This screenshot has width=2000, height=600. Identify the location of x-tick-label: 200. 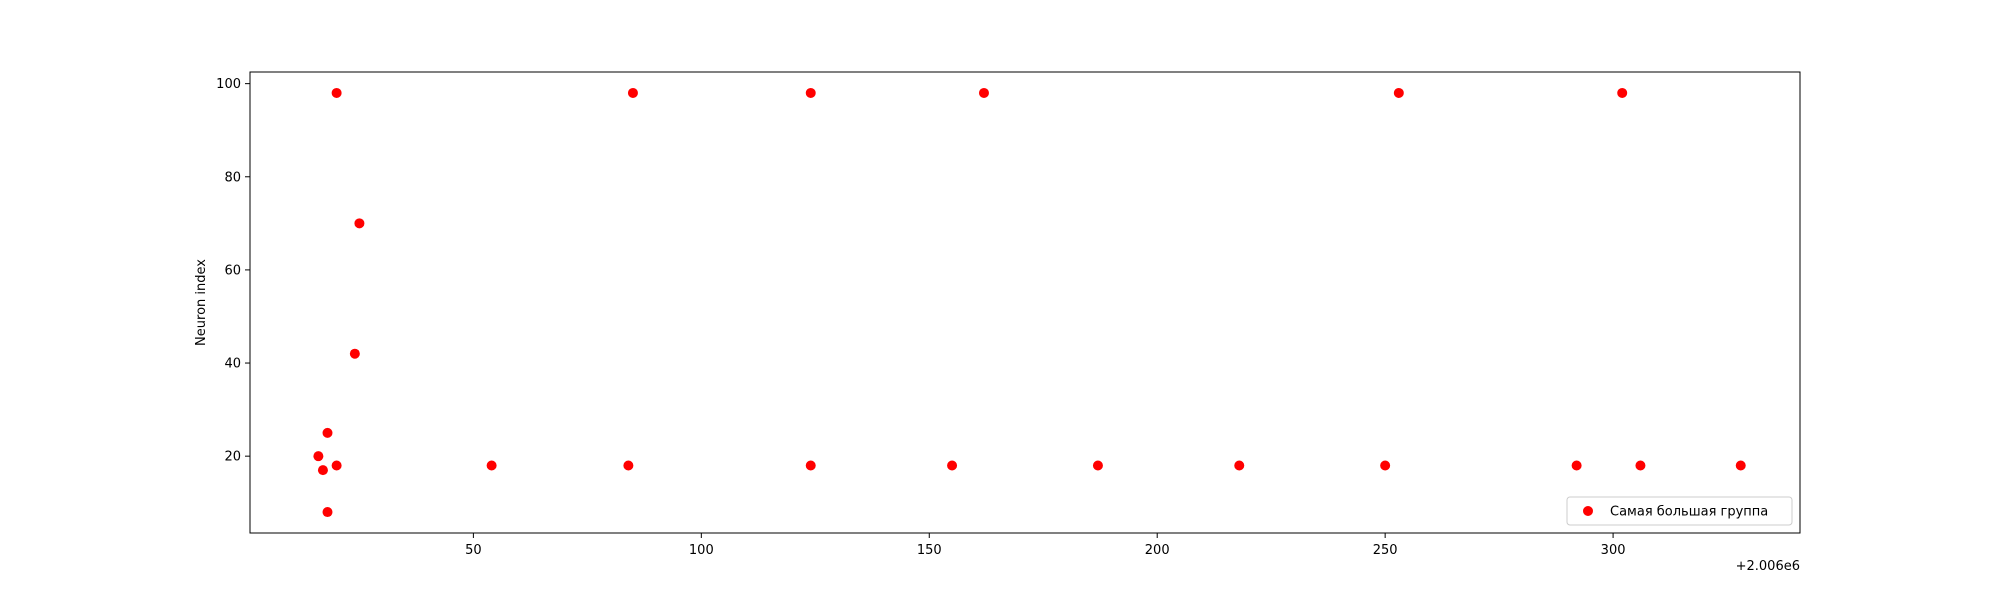
(1157, 550).